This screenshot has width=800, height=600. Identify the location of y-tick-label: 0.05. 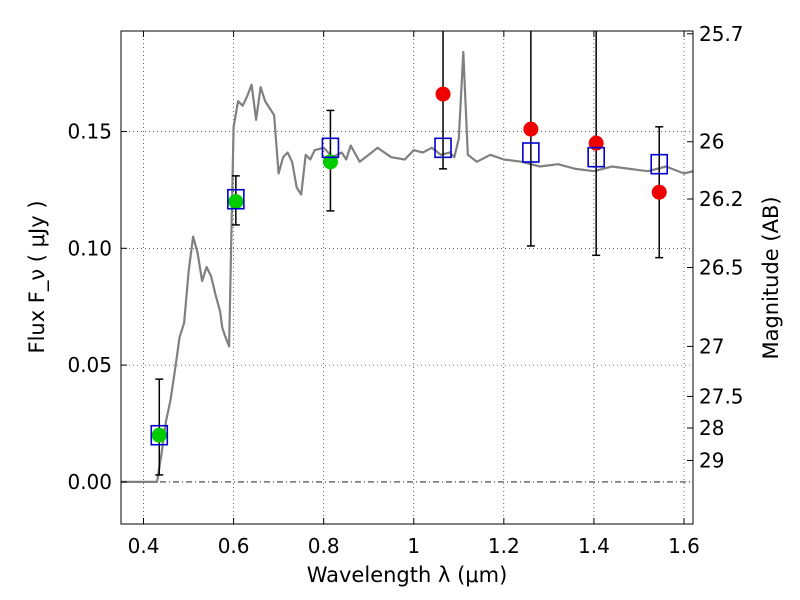
(89, 365).